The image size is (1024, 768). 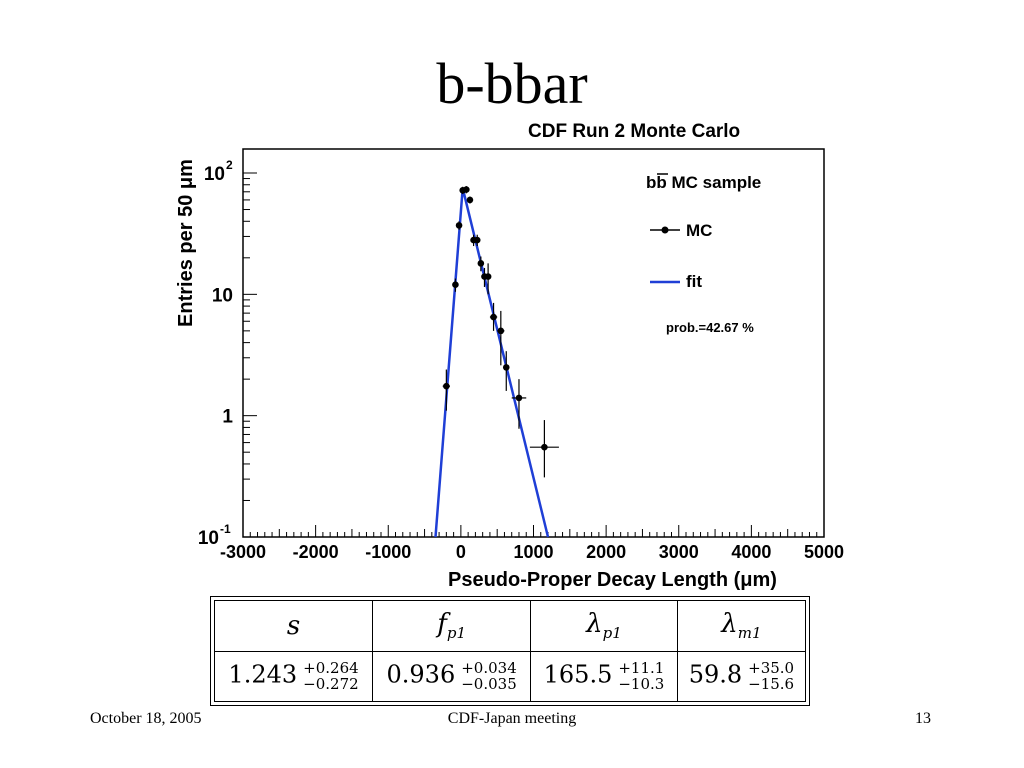 What do you see at coordinates (146, 718) in the screenshot?
I see `footer-date: October 18, 2005` at bounding box center [146, 718].